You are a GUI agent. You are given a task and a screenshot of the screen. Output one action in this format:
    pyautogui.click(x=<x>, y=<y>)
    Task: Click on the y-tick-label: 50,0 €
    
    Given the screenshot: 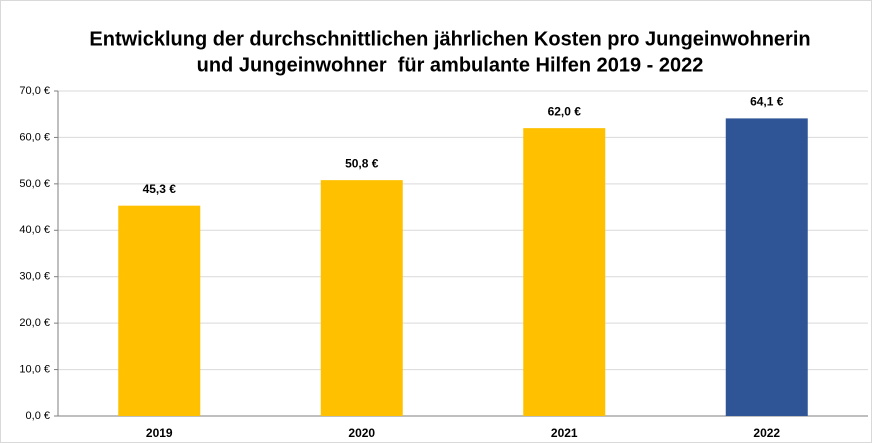 What is the action you would take?
    pyautogui.click(x=34, y=184)
    